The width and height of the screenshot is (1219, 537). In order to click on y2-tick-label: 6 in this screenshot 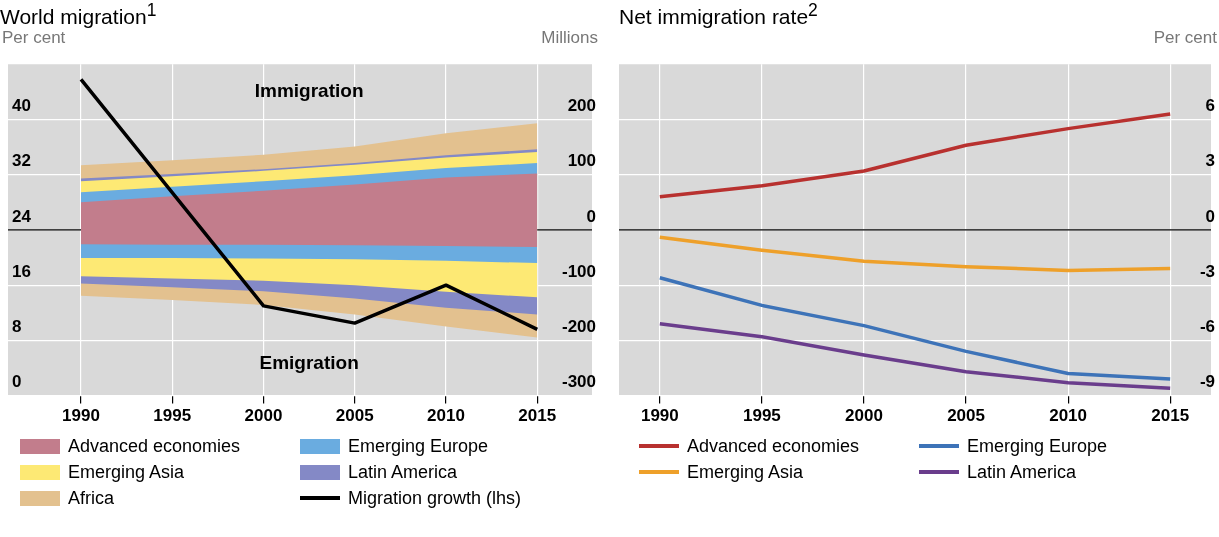, I will do `click(1210, 106)`.